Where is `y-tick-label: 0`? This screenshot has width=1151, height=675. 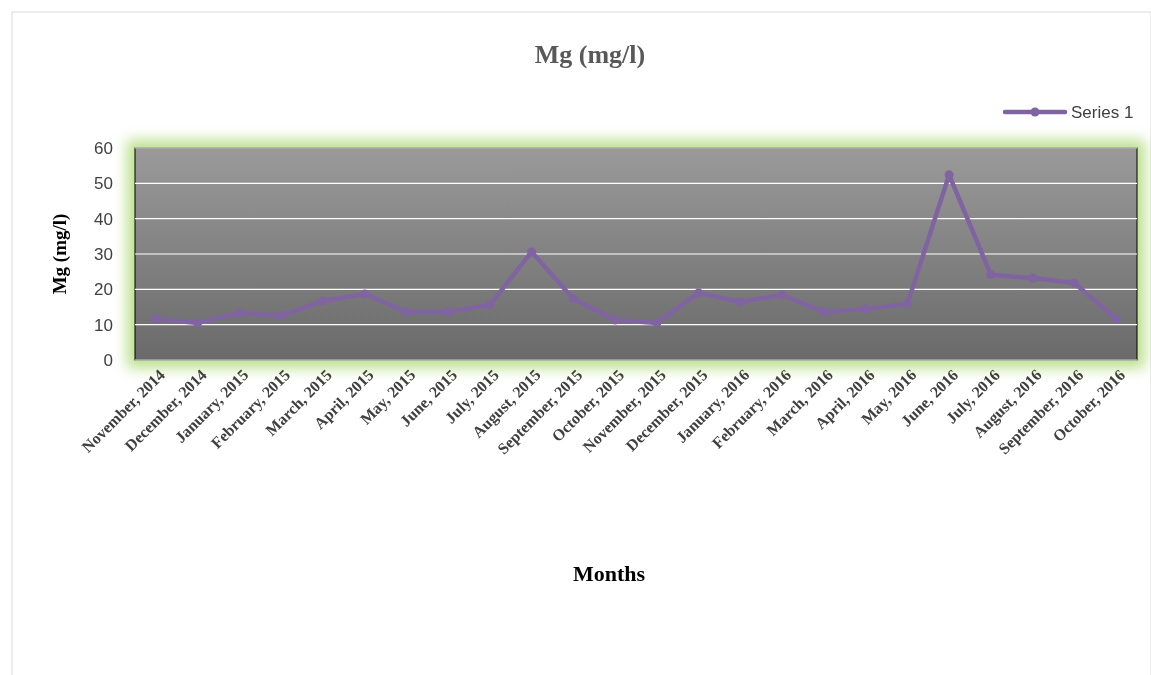
y-tick-label: 0 is located at coordinates (108, 360).